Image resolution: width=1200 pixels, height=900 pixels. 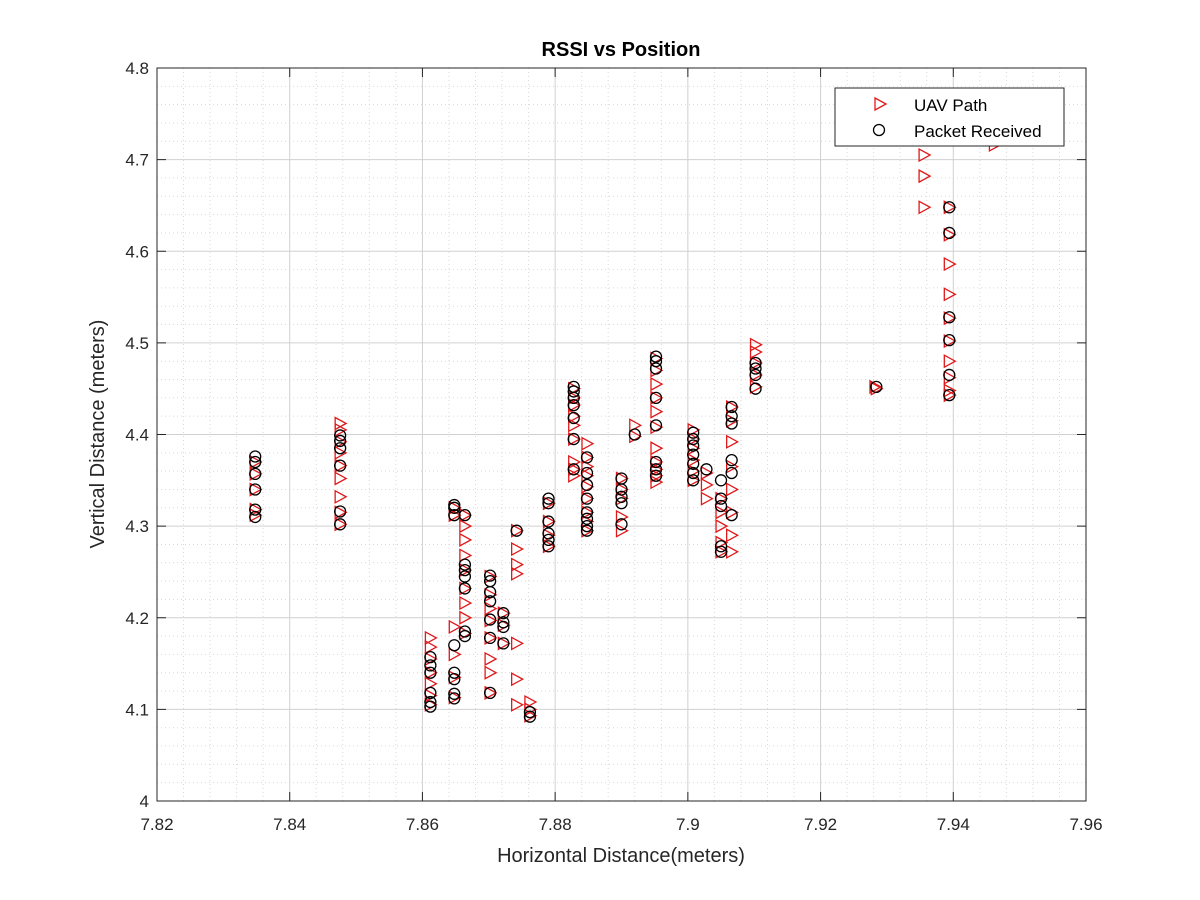 I want to click on legend-label-uav-path: UAV Path, so click(x=950, y=105).